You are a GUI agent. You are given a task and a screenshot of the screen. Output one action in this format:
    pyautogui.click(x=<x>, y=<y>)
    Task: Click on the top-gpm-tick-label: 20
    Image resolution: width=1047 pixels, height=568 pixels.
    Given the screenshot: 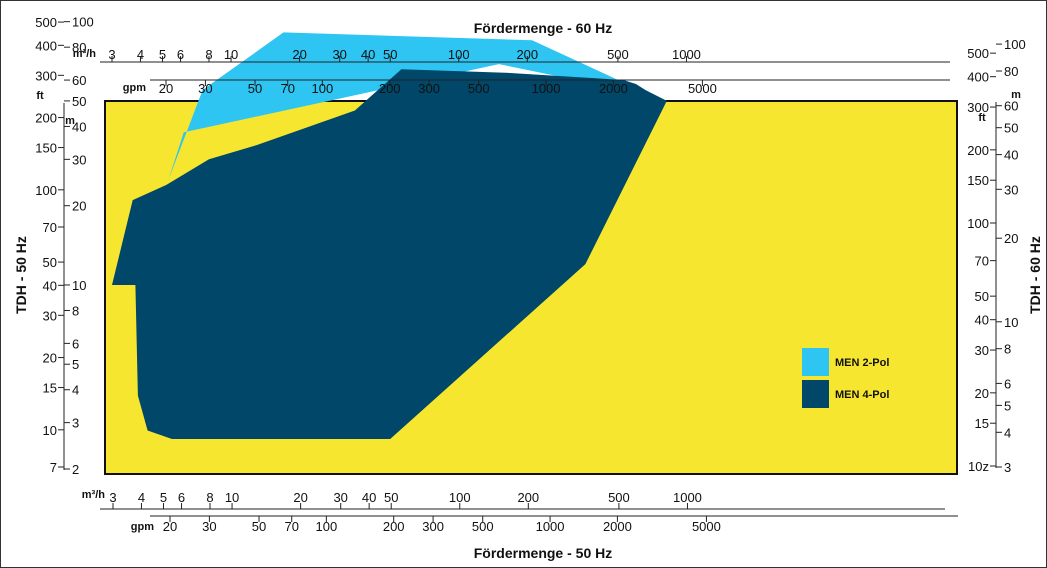 What is the action you would take?
    pyautogui.click(x=166, y=88)
    